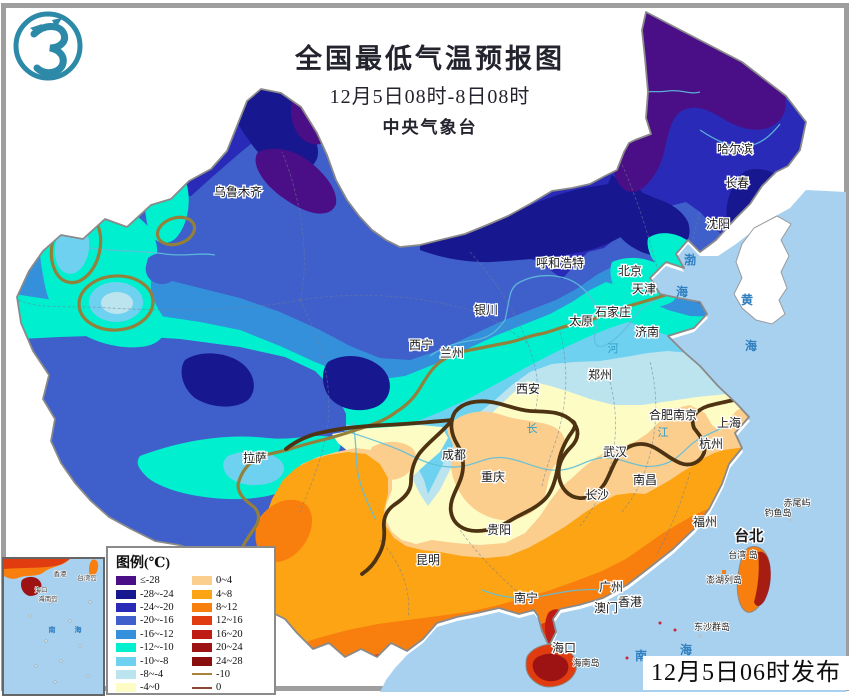 The height and width of the screenshot is (699, 860). I want to click on city-label: 广州, so click(611, 587).